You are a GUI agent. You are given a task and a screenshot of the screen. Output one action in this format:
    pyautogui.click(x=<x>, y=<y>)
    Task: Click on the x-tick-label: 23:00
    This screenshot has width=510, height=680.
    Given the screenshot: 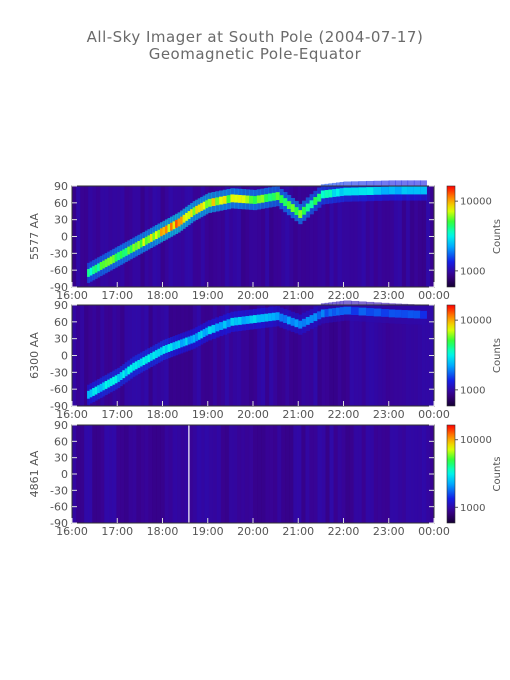 What is the action you would take?
    pyautogui.click(x=389, y=531)
    